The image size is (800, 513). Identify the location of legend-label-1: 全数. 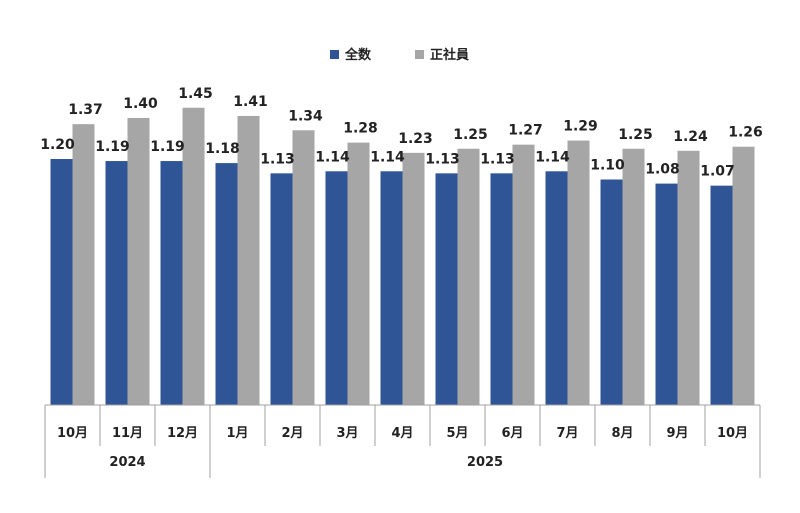
(358, 55).